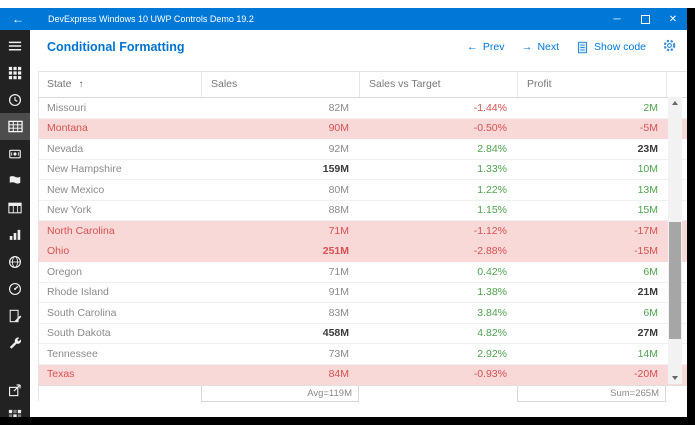  I want to click on maximize-button, so click(645, 19).